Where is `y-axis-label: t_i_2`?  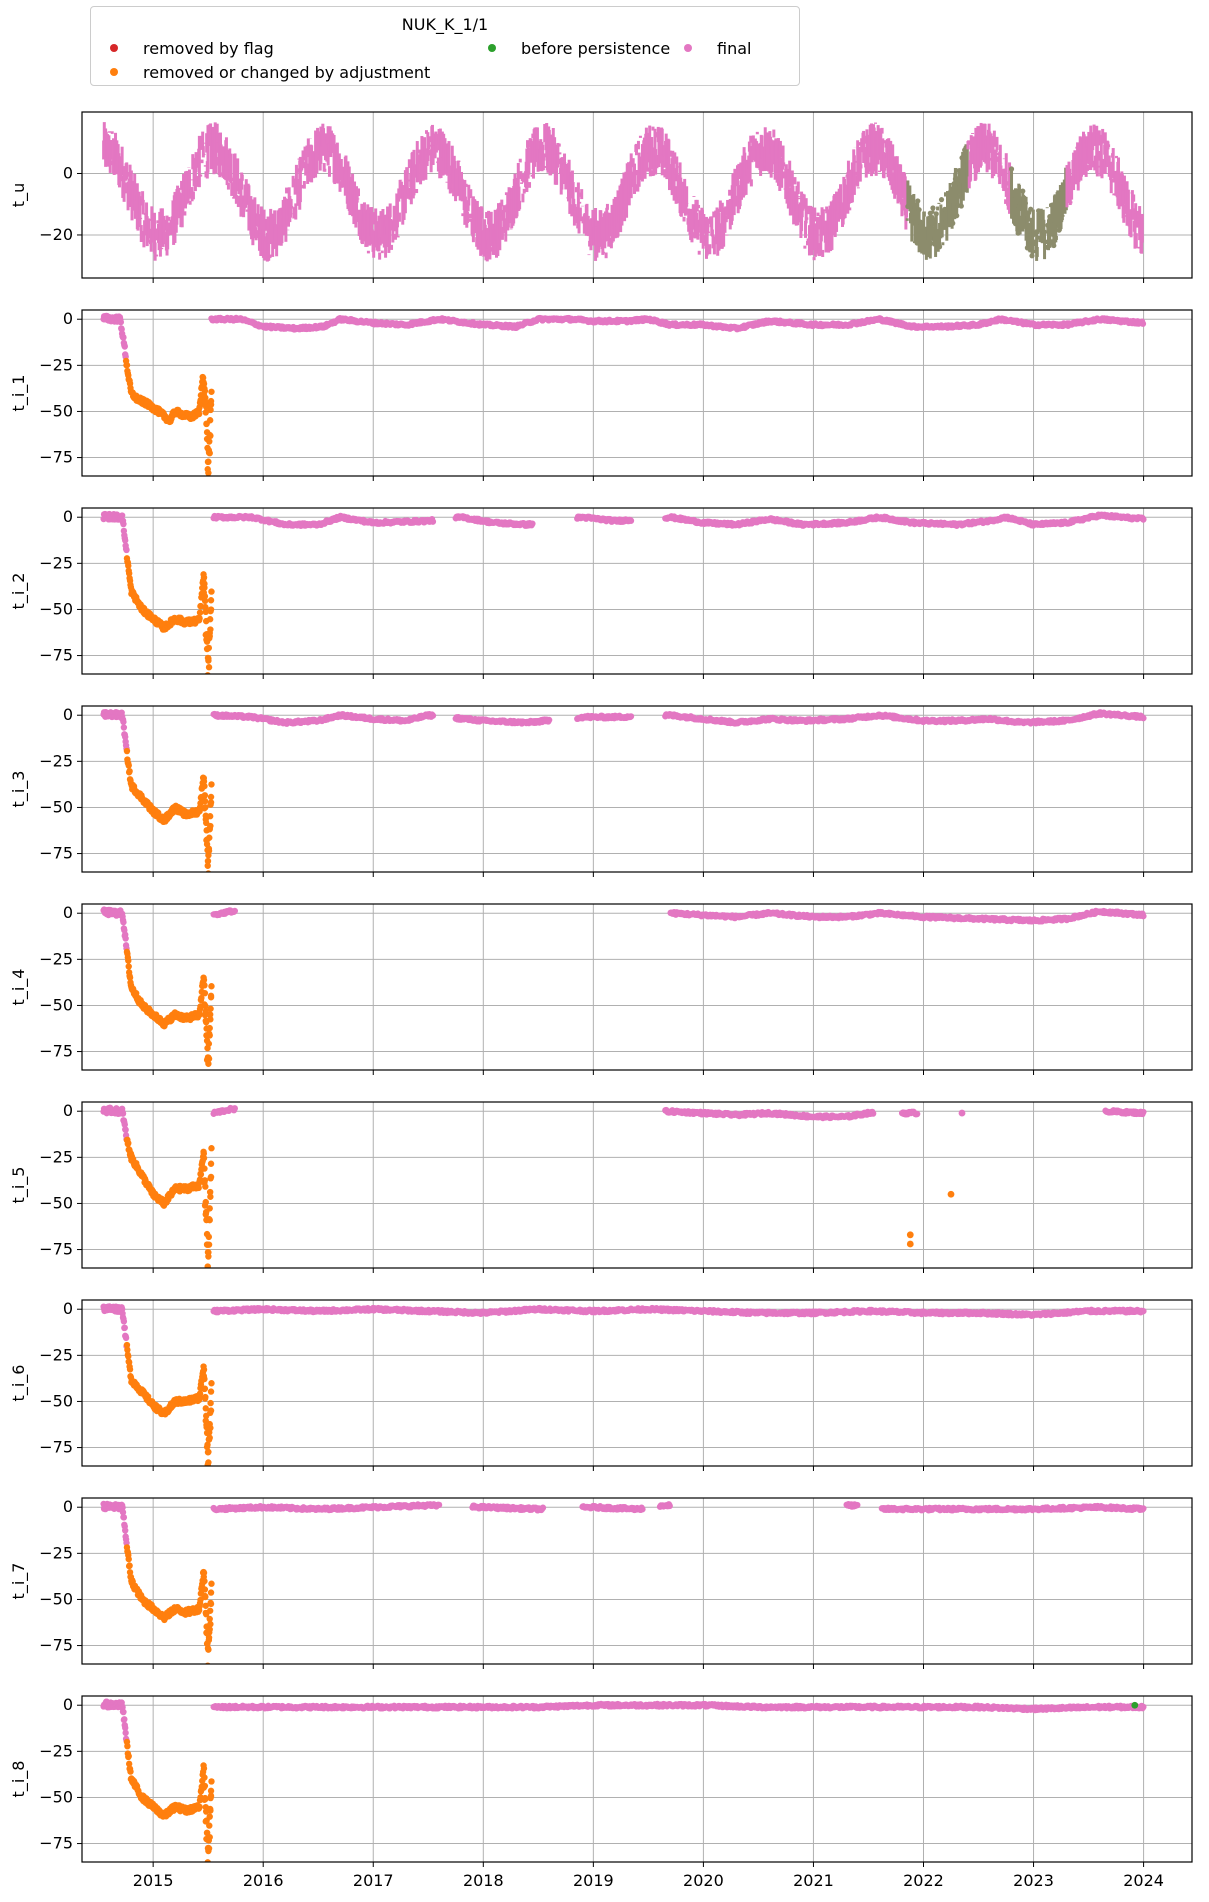 y-axis-label: t_i_2 is located at coordinates (19, 591).